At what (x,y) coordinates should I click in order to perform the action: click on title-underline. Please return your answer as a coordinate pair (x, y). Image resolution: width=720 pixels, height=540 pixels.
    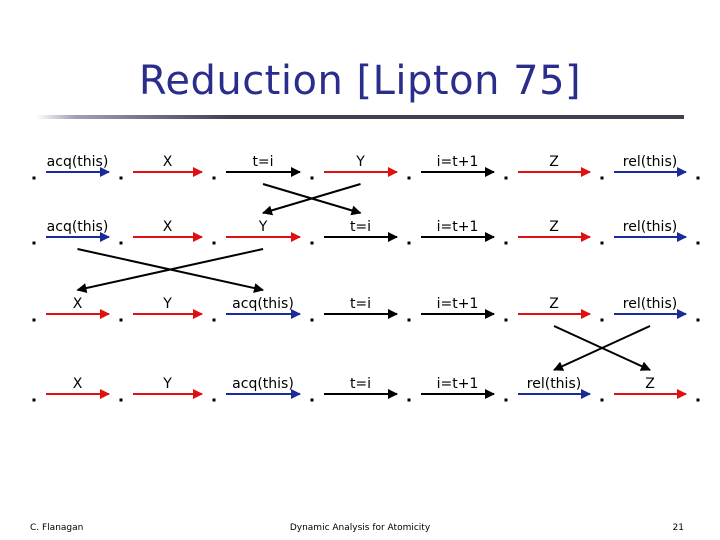
    Looking at the image, I should click on (360, 117).